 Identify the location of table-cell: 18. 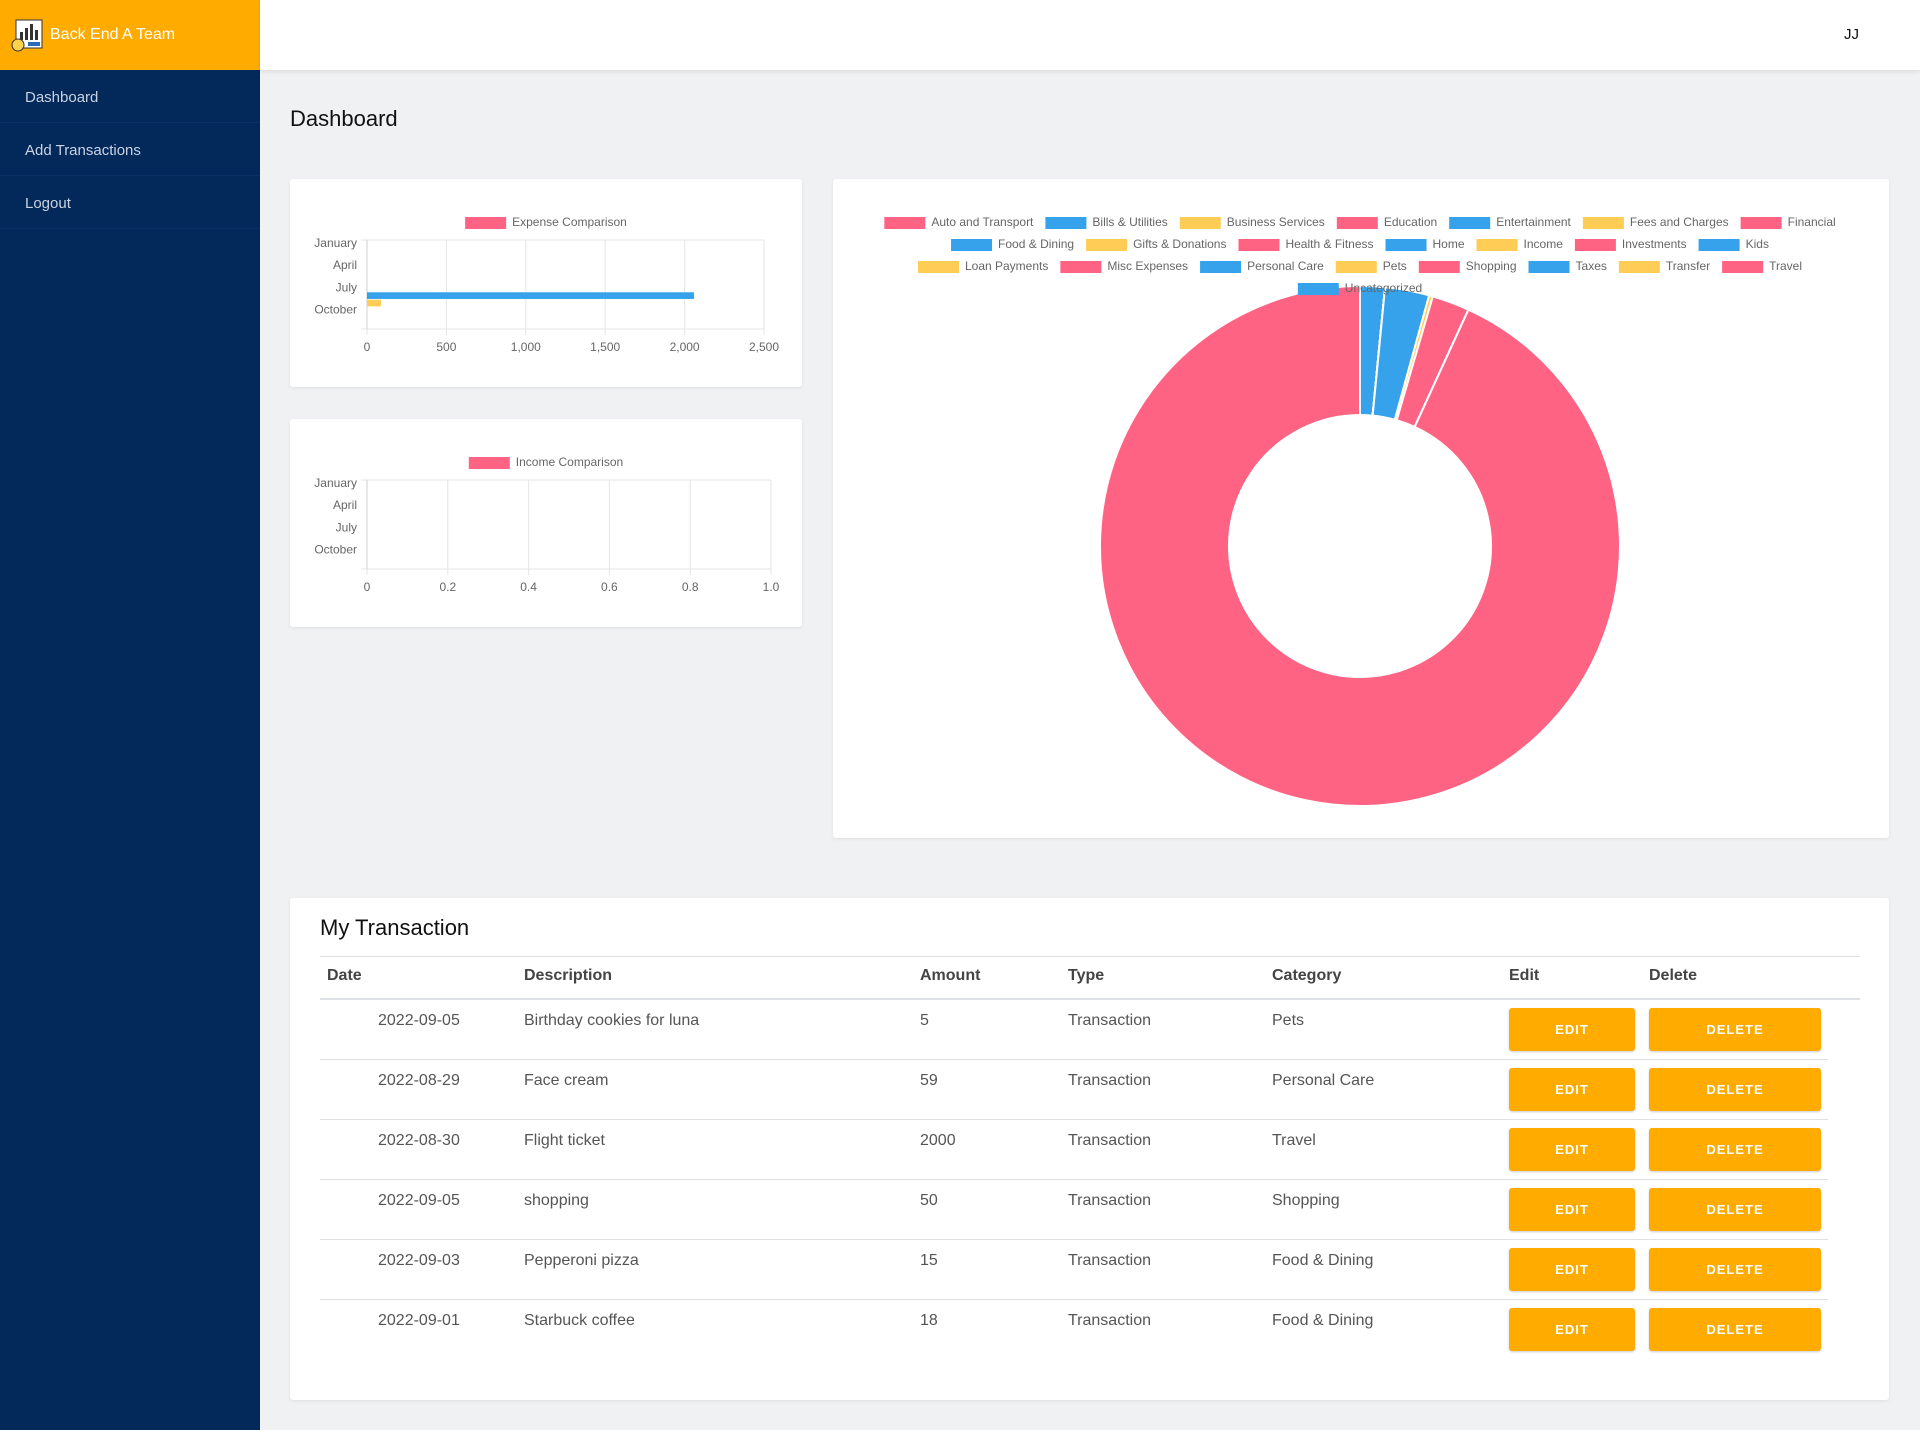
(929, 1320).